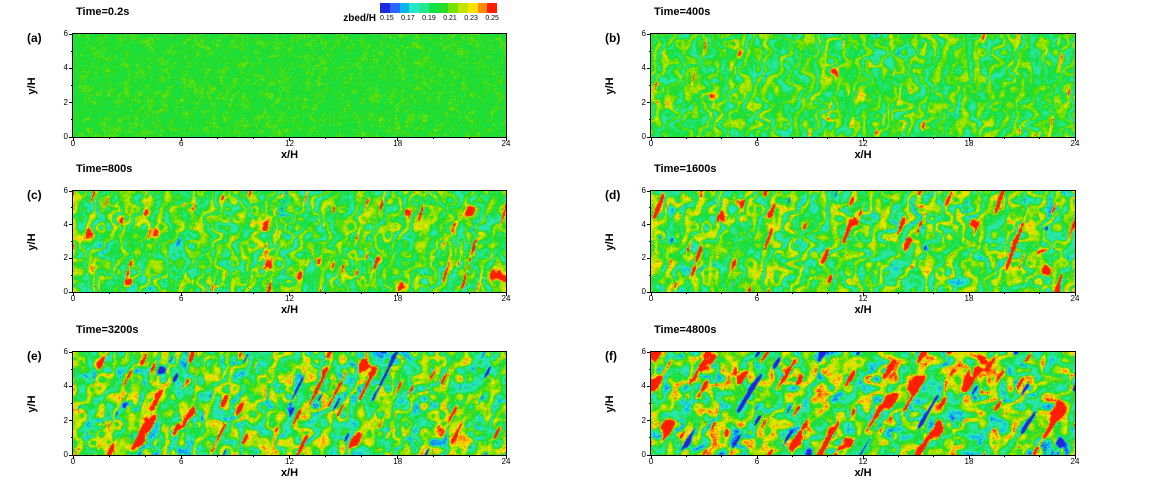 The image size is (1152, 480). What do you see at coordinates (104, 169) in the screenshot?
I see `panel-title: Time=800s` at bounding box center [104, 169].